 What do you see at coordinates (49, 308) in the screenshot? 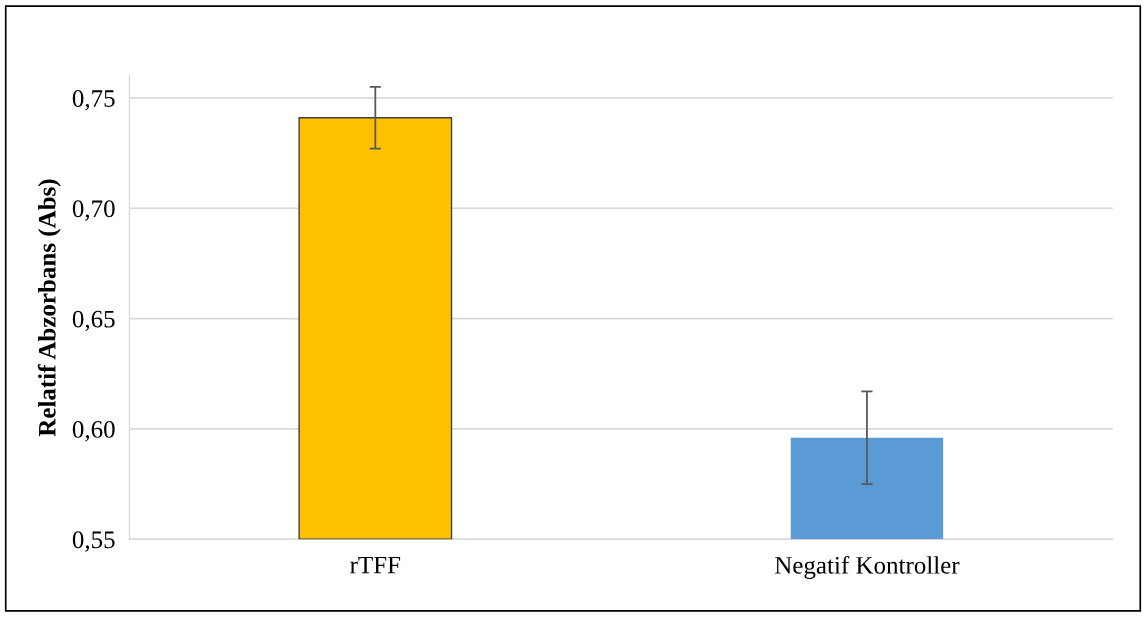
I see `y-axis-title: Relatif Abzorbans (Abs)` at bounding box center [49, 308].